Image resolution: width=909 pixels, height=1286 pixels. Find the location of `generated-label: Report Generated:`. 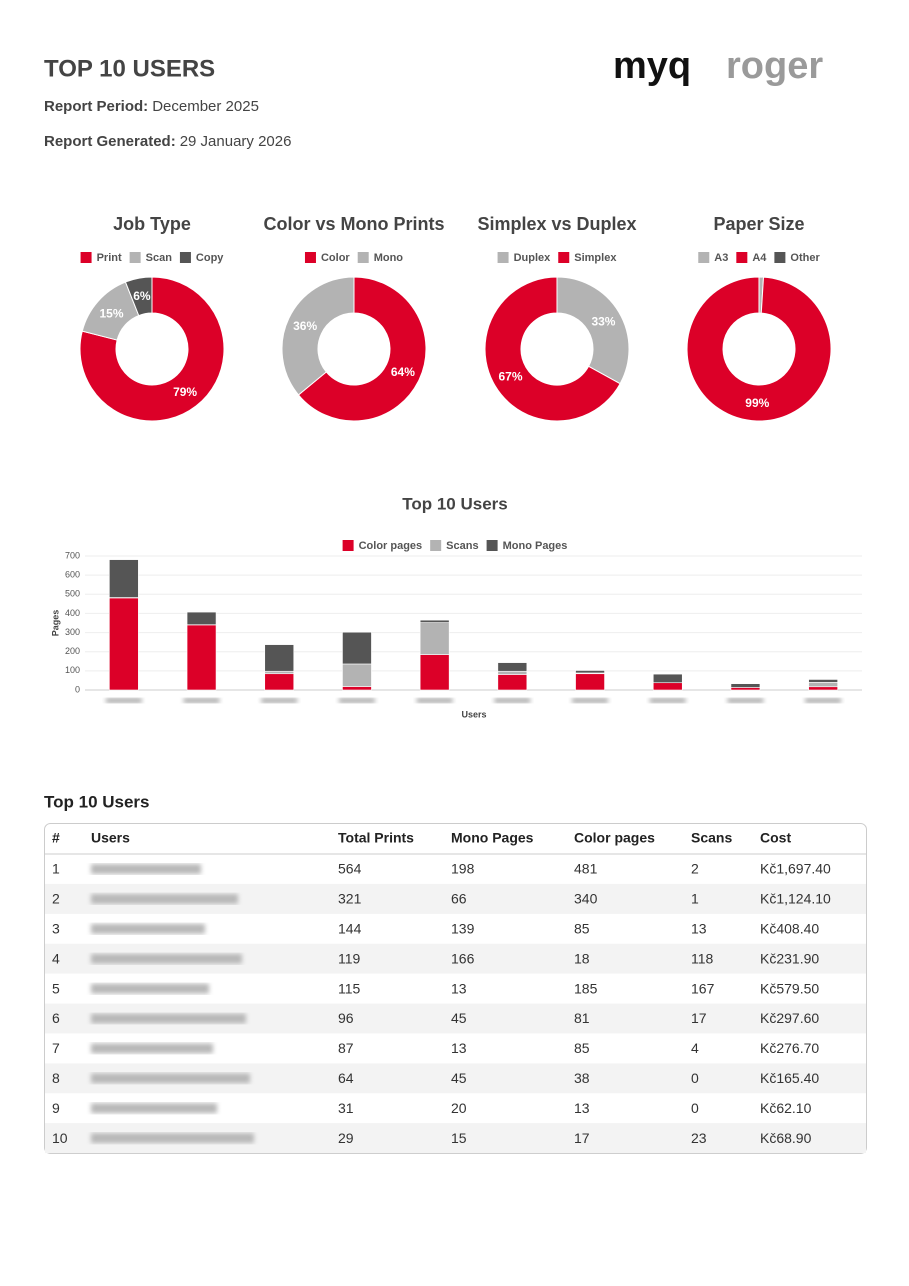

generated-label: Report Generated: is located at coordinates (110, 141).